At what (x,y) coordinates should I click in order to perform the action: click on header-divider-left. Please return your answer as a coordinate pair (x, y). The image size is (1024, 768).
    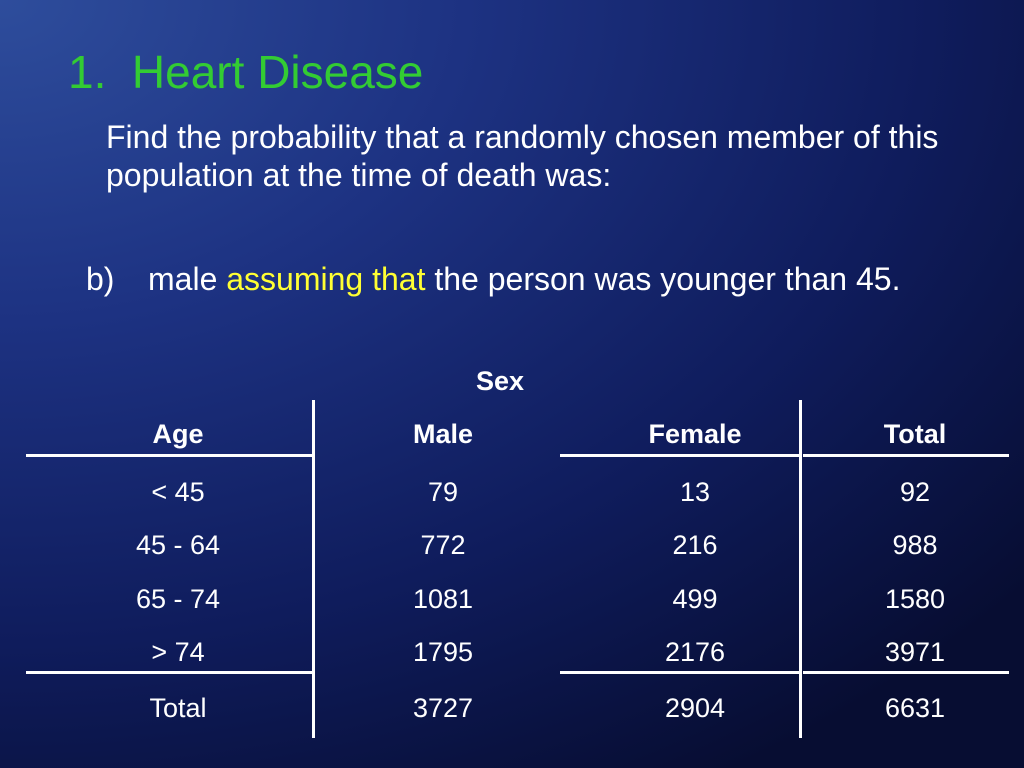
    Looking at the image, I should click on (169, 455).